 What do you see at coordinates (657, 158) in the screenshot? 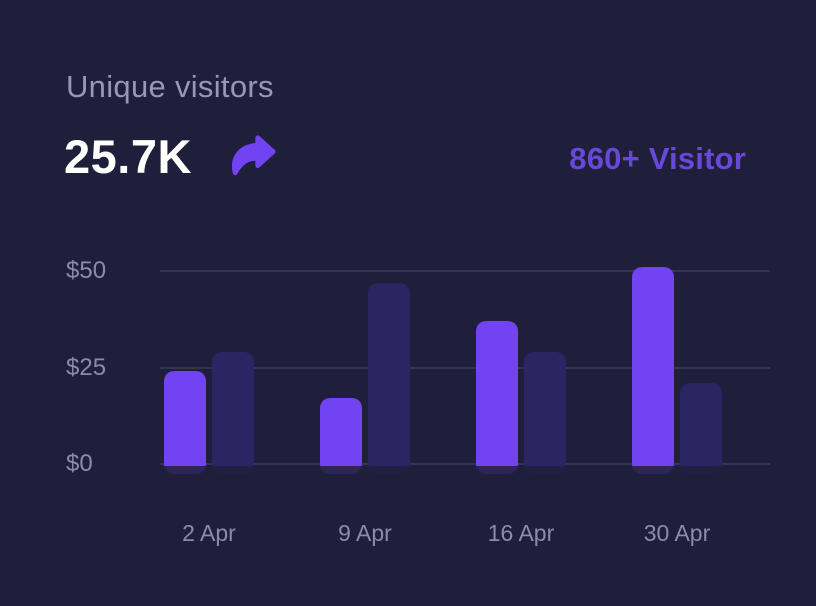
I see `visitors-link: 860+ Visitor` at bounding box center [657, 158].